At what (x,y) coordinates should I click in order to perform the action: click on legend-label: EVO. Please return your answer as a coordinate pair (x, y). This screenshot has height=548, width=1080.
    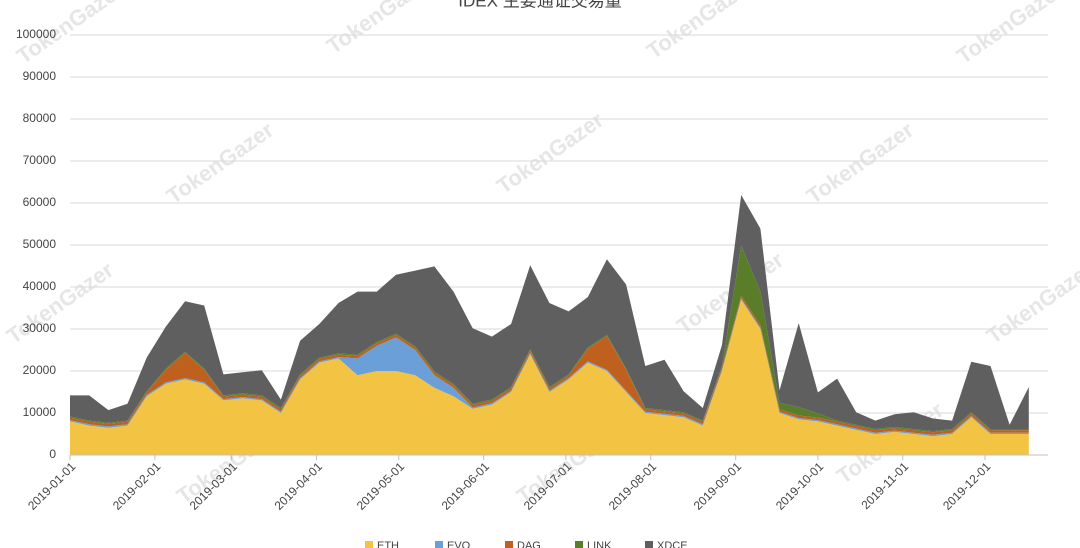
    Looking at the image, I should click on (459, 544).